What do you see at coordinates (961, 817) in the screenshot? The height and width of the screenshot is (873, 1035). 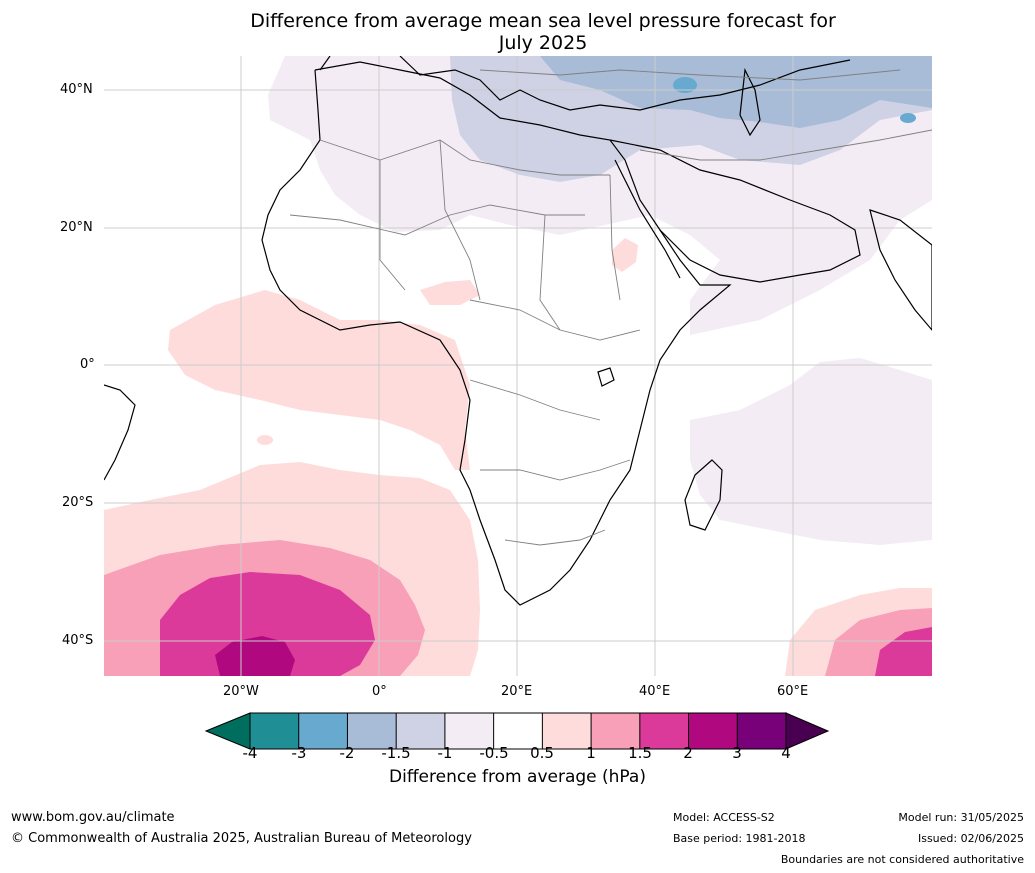 I see `footer-model-run: Model run: 31/05/2025` at bounding box center [961, 817].